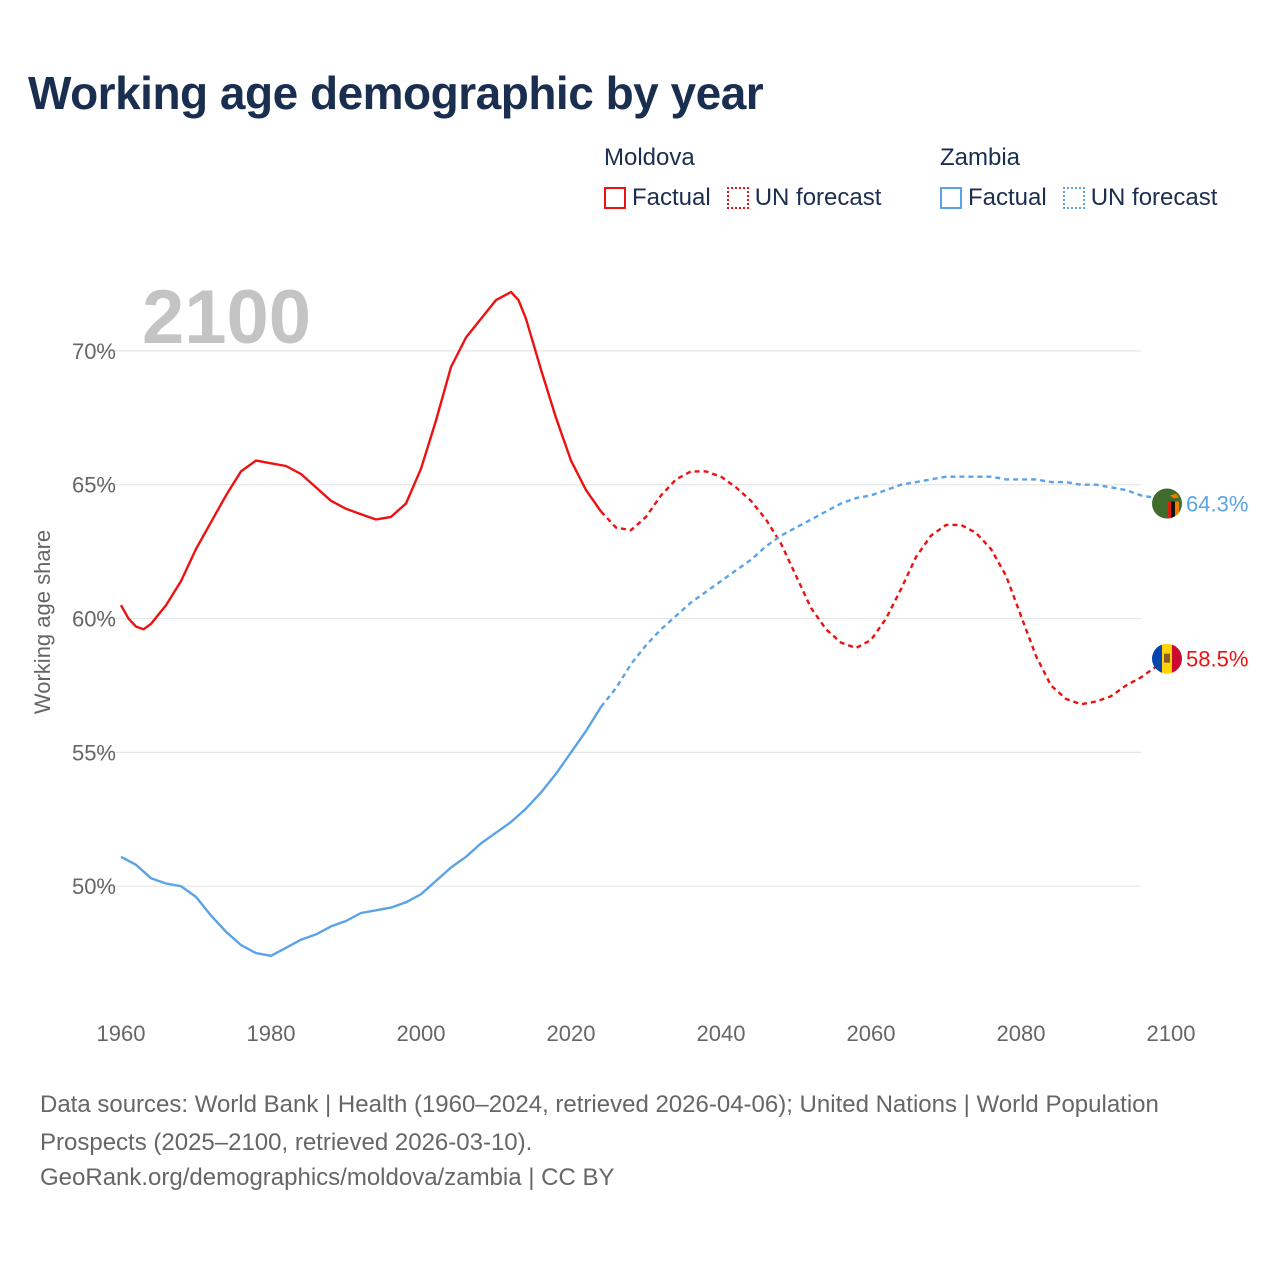 Image resolution: width=1280 pixels, height=1280 pixels. I want to click on x-tick-label: 2000, so click(421, 1033).